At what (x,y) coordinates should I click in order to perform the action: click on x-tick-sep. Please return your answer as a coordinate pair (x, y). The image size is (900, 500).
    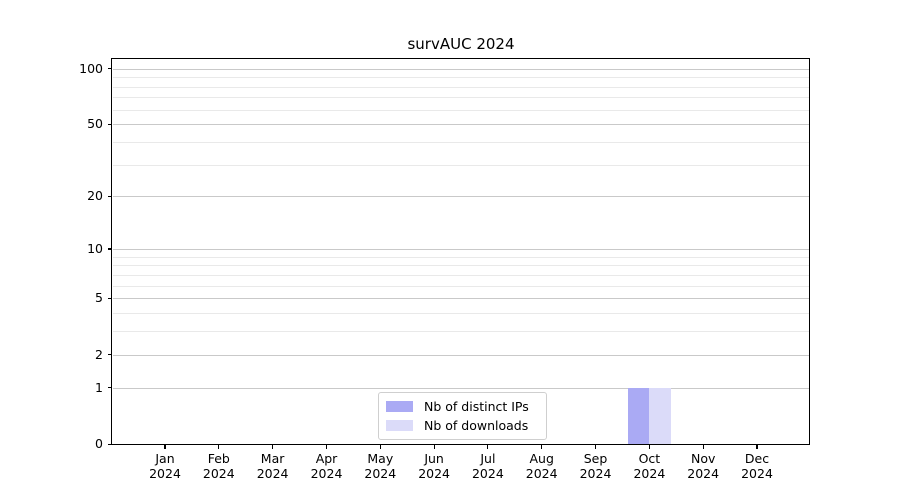
    Looking at the image, I should click on (595, 446).